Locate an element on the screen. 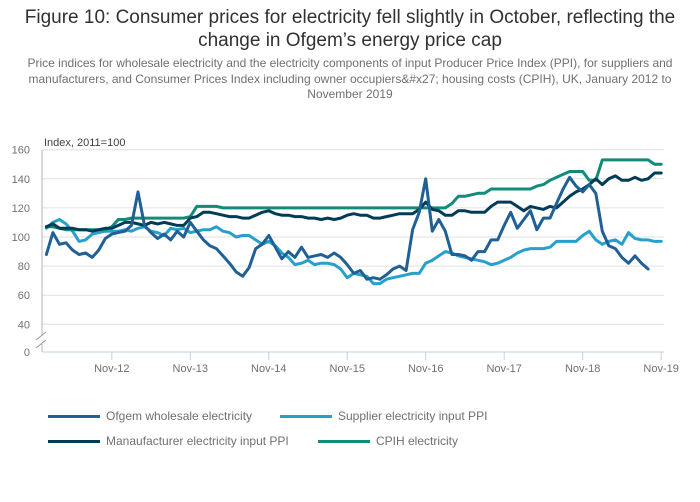  y-tick-label: 80 is located at coordinates (24, 267).